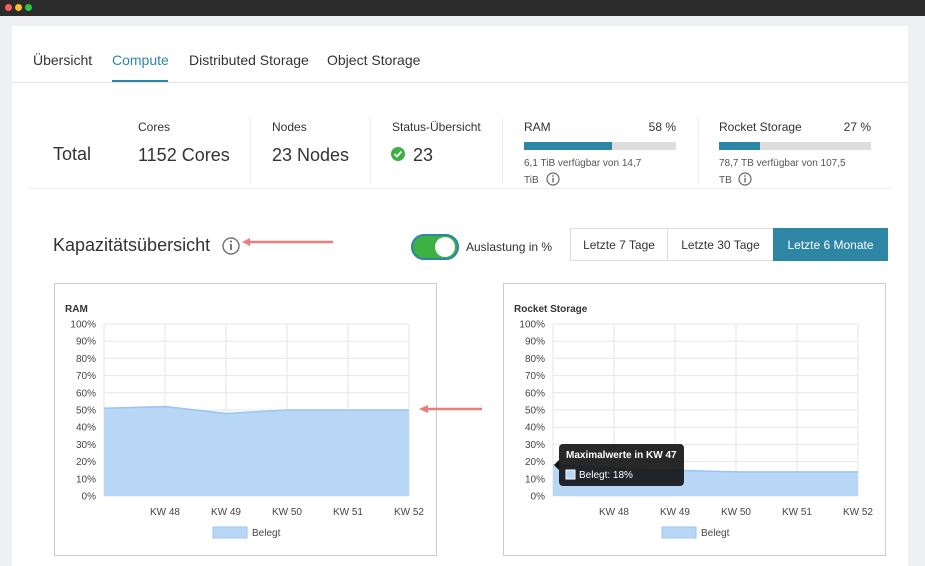  What do you see at coordinates (621, 455) in the screenshot?
I see `tooltip-title: Maximalwerte in KW 47` at bounding box center [621, 455].